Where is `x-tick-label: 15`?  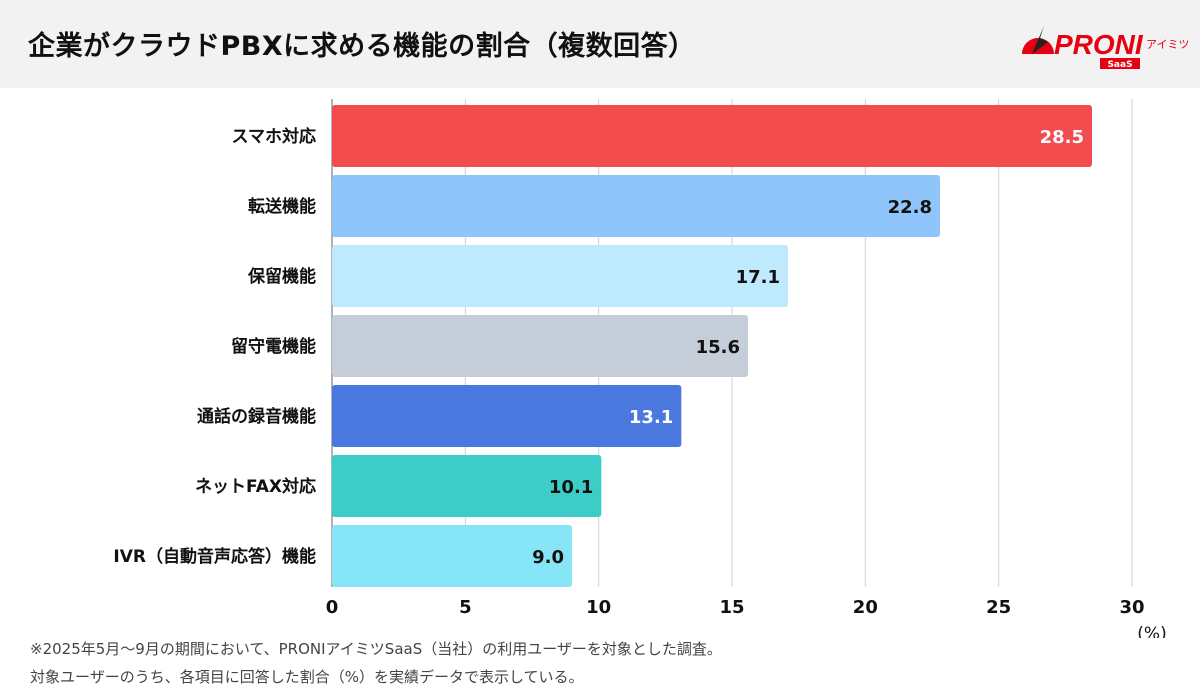
x-tick-label: 15 is located at coordinates (731, 607).